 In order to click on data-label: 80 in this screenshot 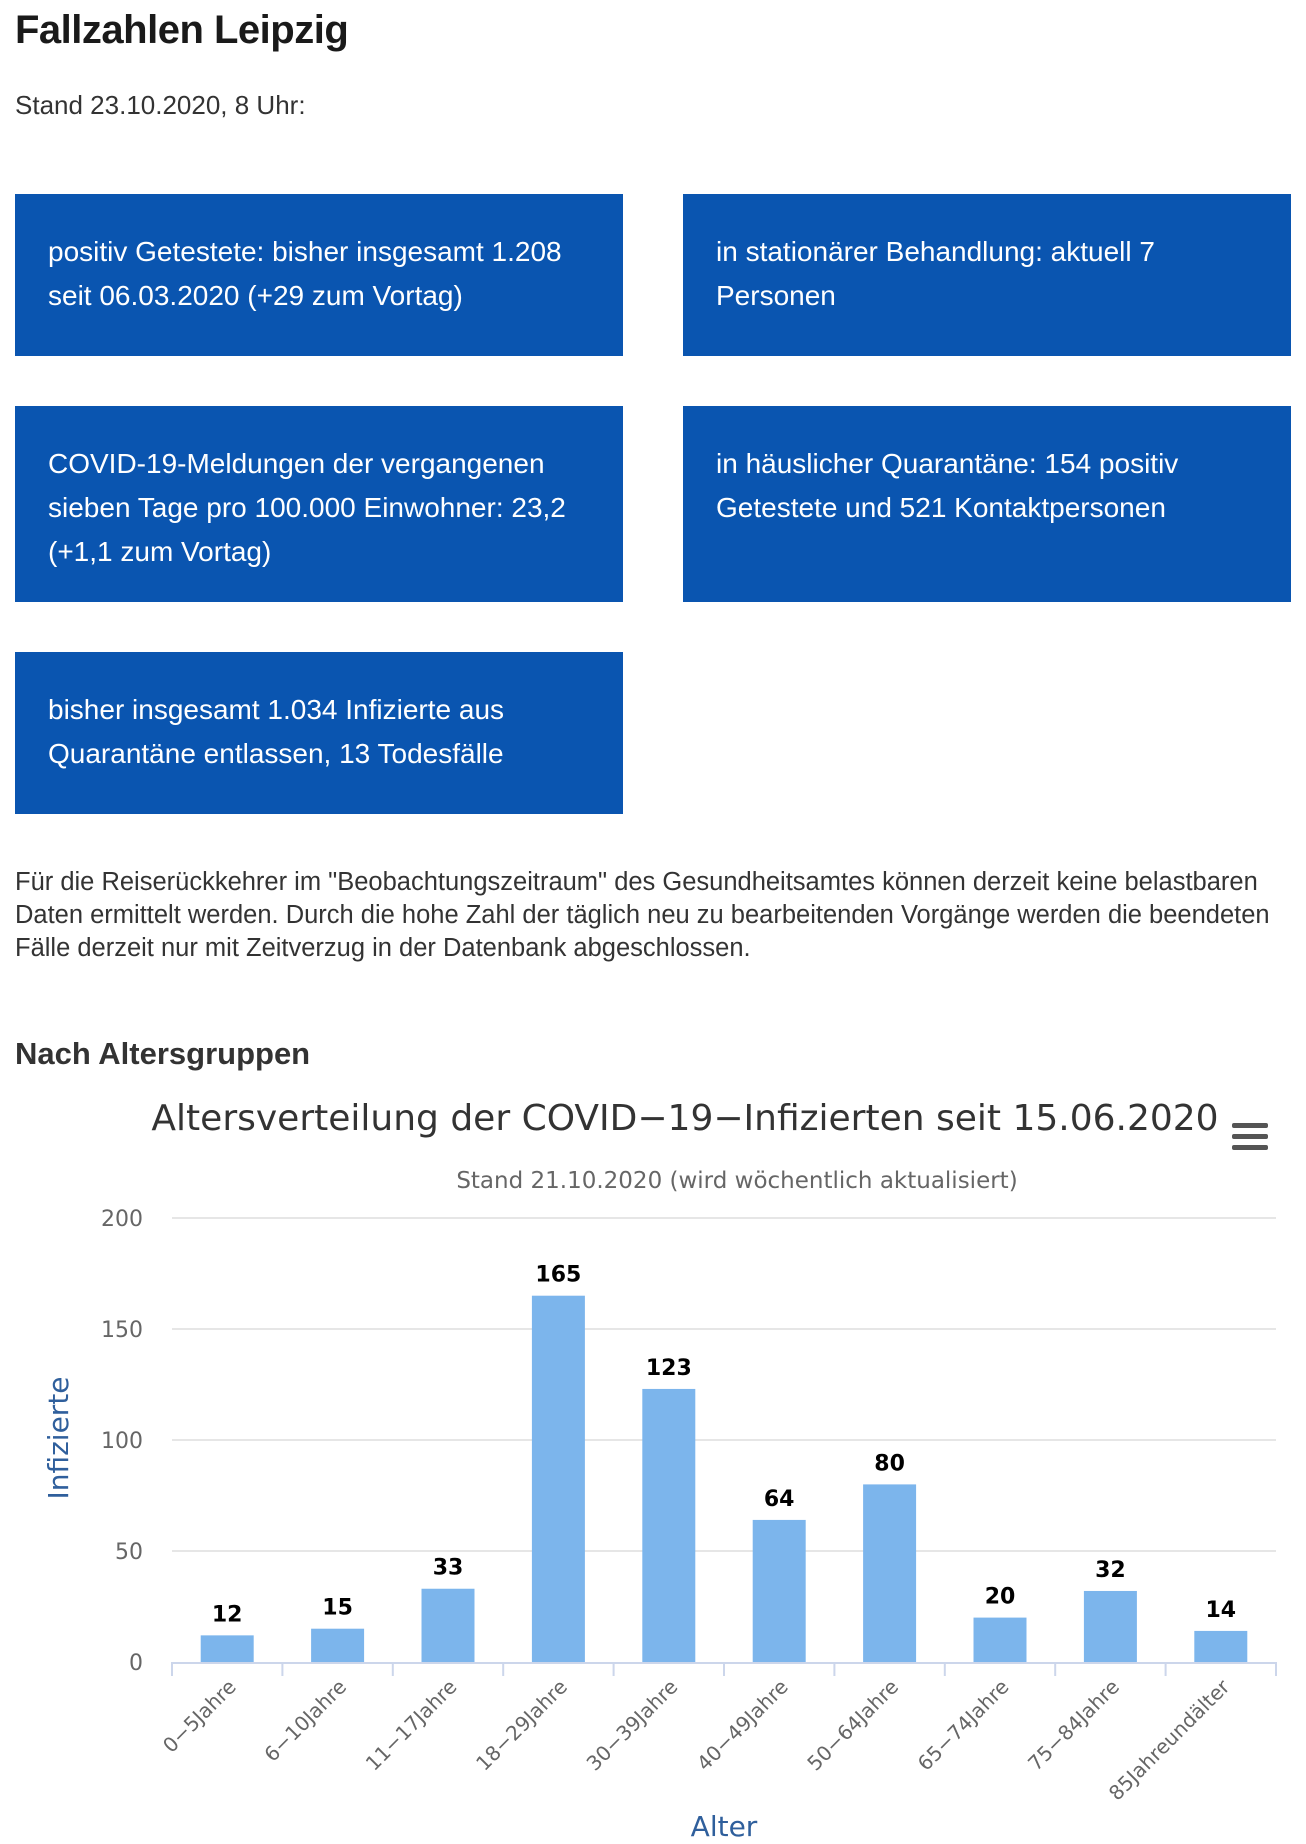, I will do `click(889, 1463)`.